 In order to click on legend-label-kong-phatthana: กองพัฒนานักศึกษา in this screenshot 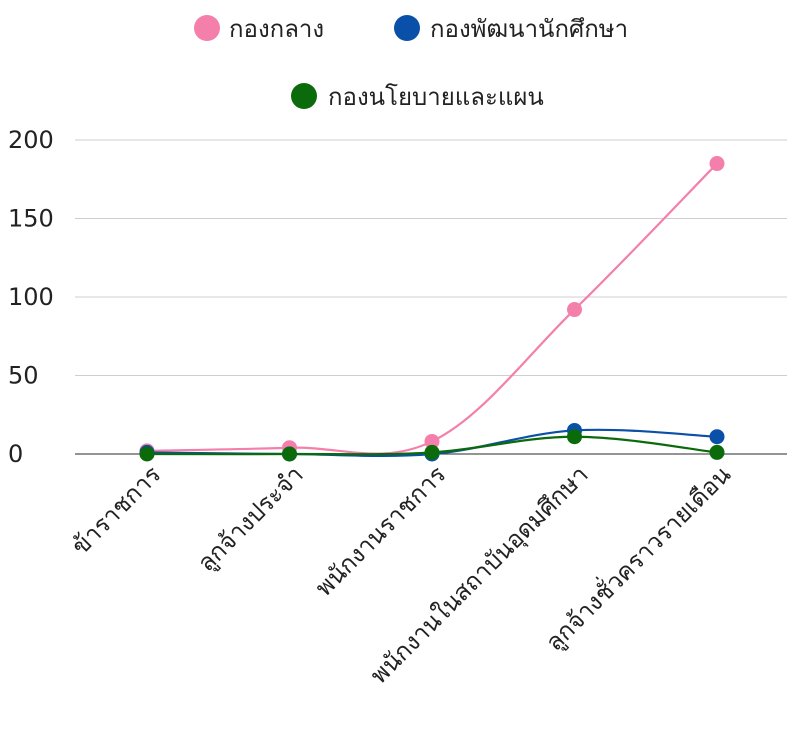, I will do `click(529, 29)`.